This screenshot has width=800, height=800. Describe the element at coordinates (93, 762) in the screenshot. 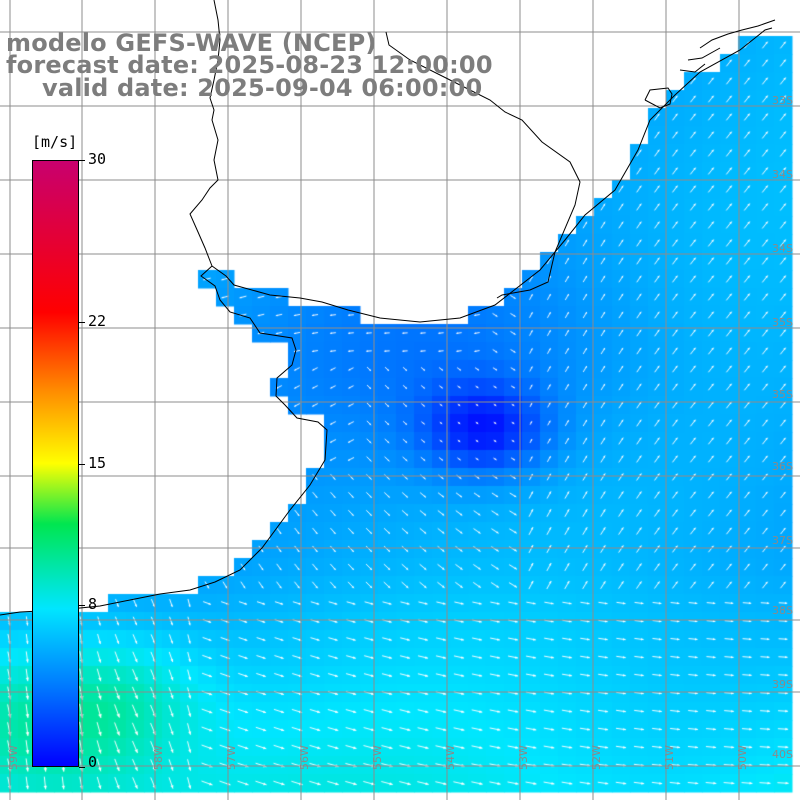

I see `colorbar-tick-label: 0` at that location.